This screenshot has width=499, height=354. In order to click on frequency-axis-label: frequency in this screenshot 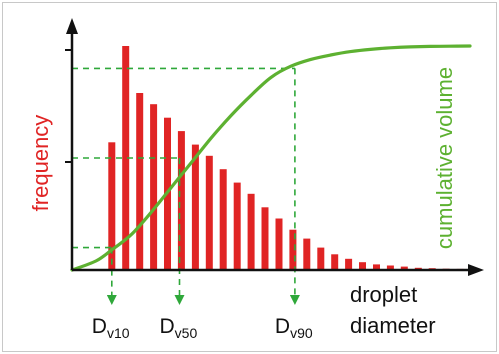, I will do `click(40, 163)`.